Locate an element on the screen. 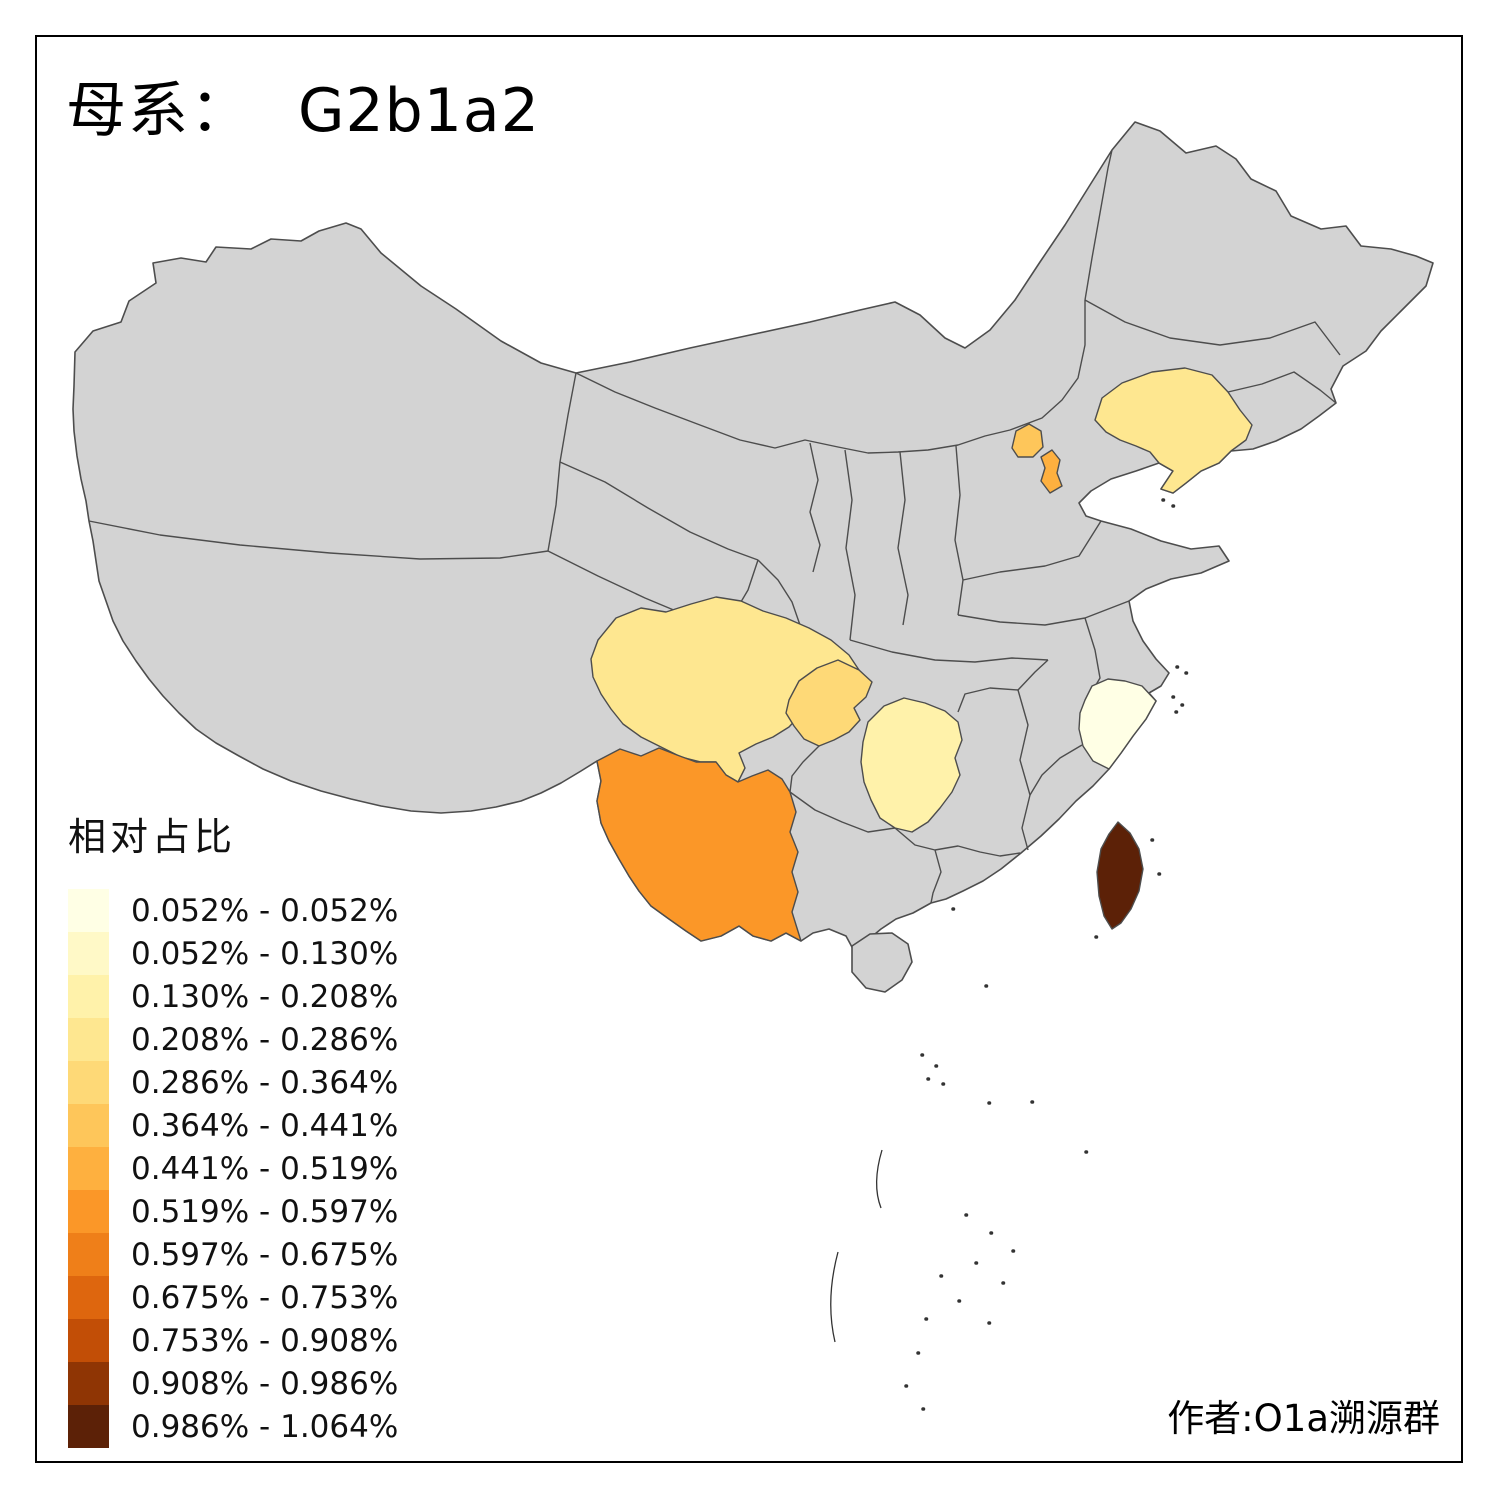 Image resolution: width=1500 pixels, height=1500 pixels. legend-entry: 0.675% - 0.753% is located at coordinates (233, 1297).